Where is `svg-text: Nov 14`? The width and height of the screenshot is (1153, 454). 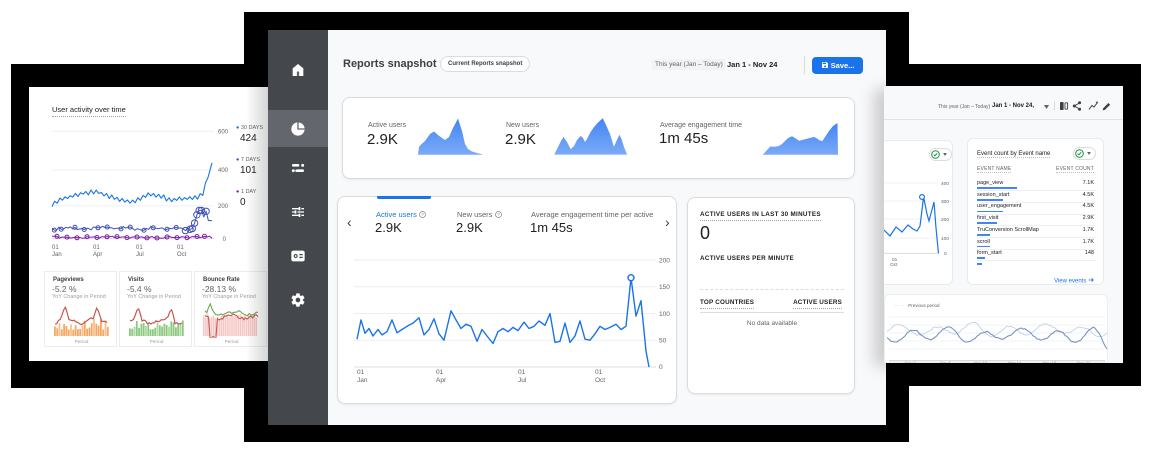 svg-text: Nov 14 is located at coordinates (1015, 362).